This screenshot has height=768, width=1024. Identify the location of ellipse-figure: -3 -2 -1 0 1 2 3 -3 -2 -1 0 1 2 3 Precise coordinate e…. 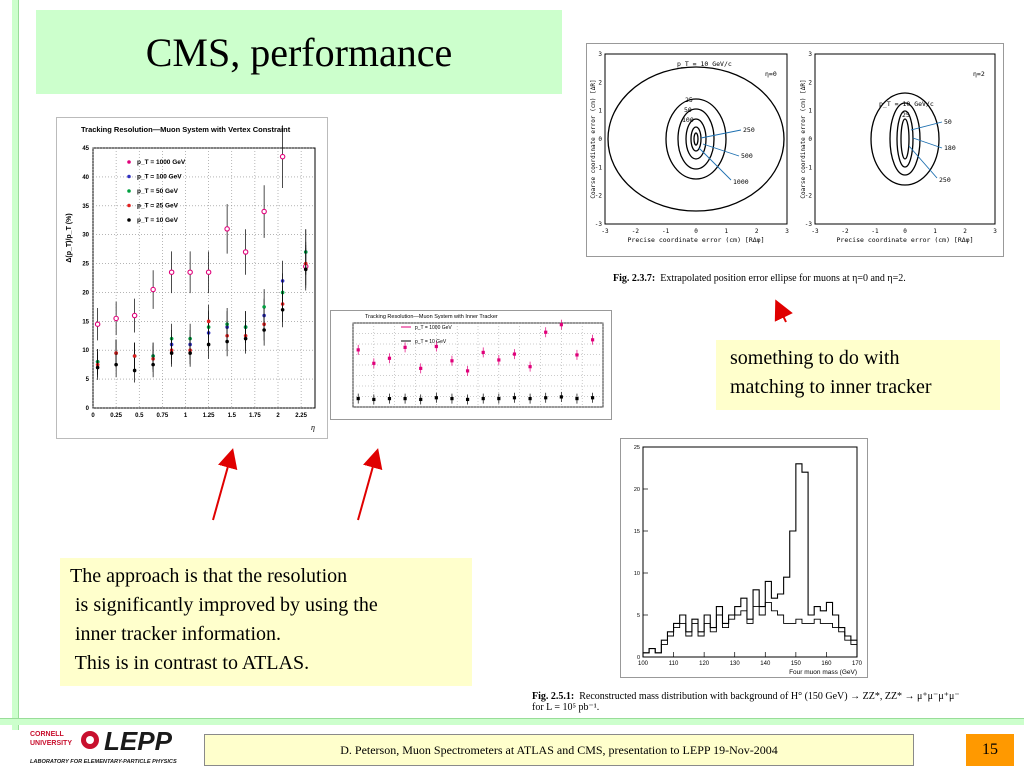
(795, 150).